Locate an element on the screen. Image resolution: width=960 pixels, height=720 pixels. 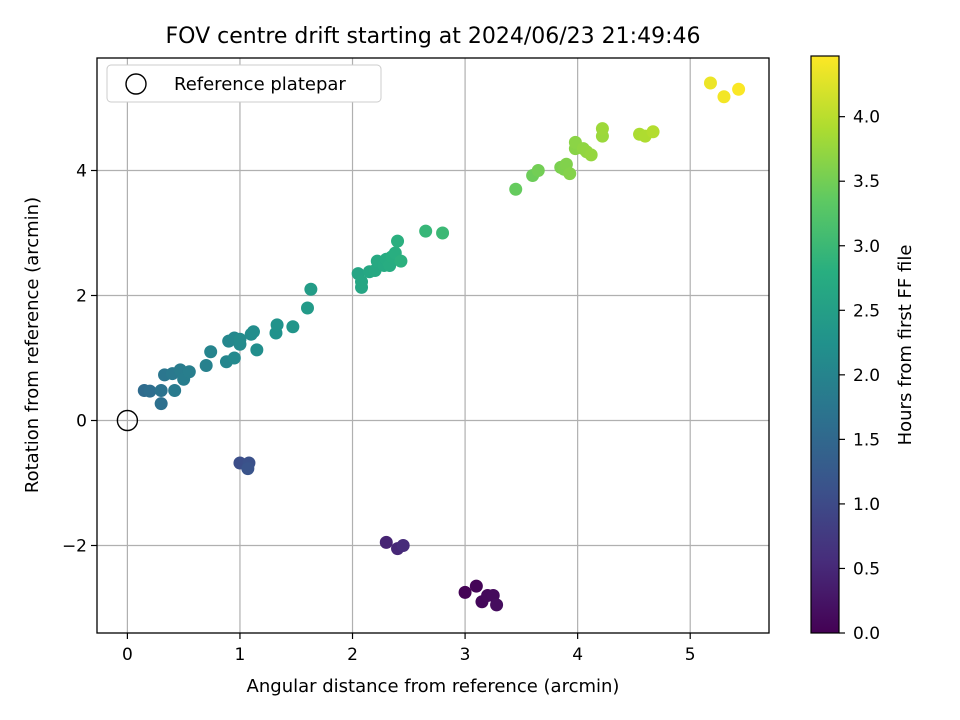
x-tick-label: 2 is located at coordinates (352, 655).